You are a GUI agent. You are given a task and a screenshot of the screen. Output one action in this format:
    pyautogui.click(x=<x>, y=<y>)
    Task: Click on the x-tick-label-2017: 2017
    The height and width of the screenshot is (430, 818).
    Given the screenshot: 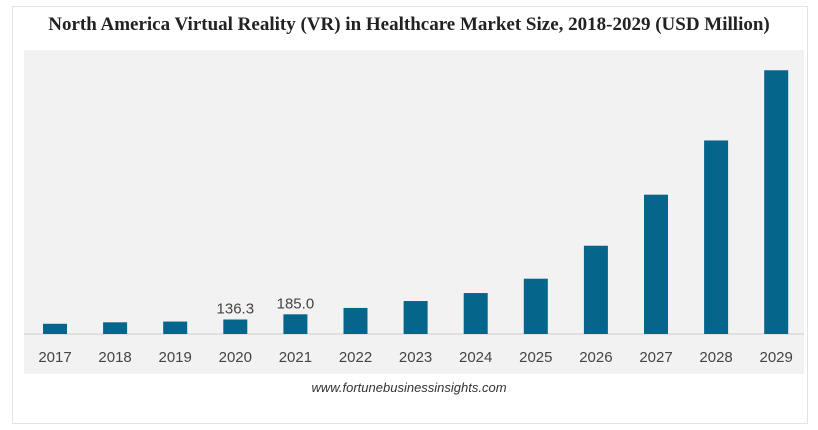 What is the action you would take?
    pyautogui.click(x=54, y=357)
    